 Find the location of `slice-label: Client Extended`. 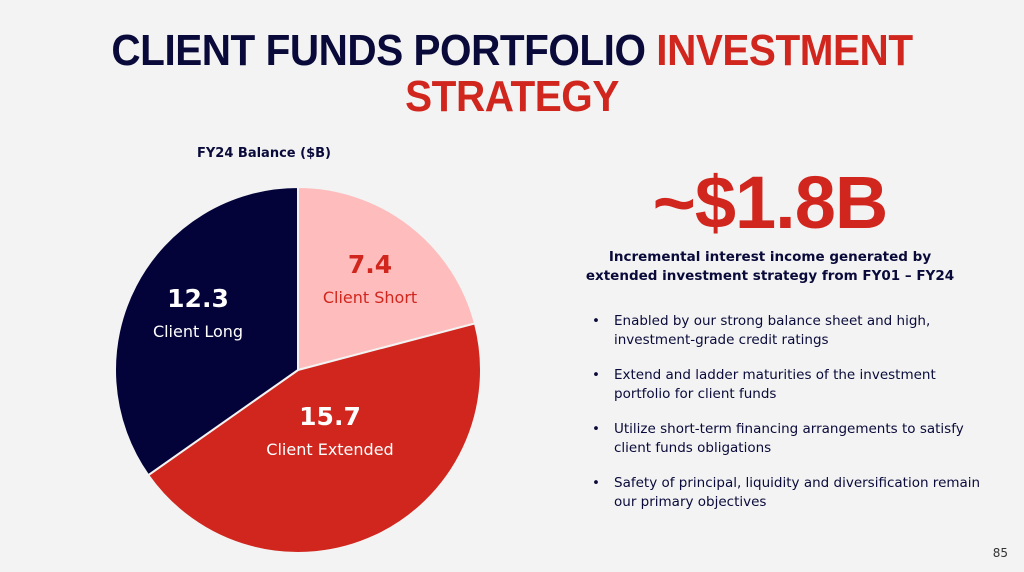

slice-label: Client Extended is located at coordinates (330, 449).